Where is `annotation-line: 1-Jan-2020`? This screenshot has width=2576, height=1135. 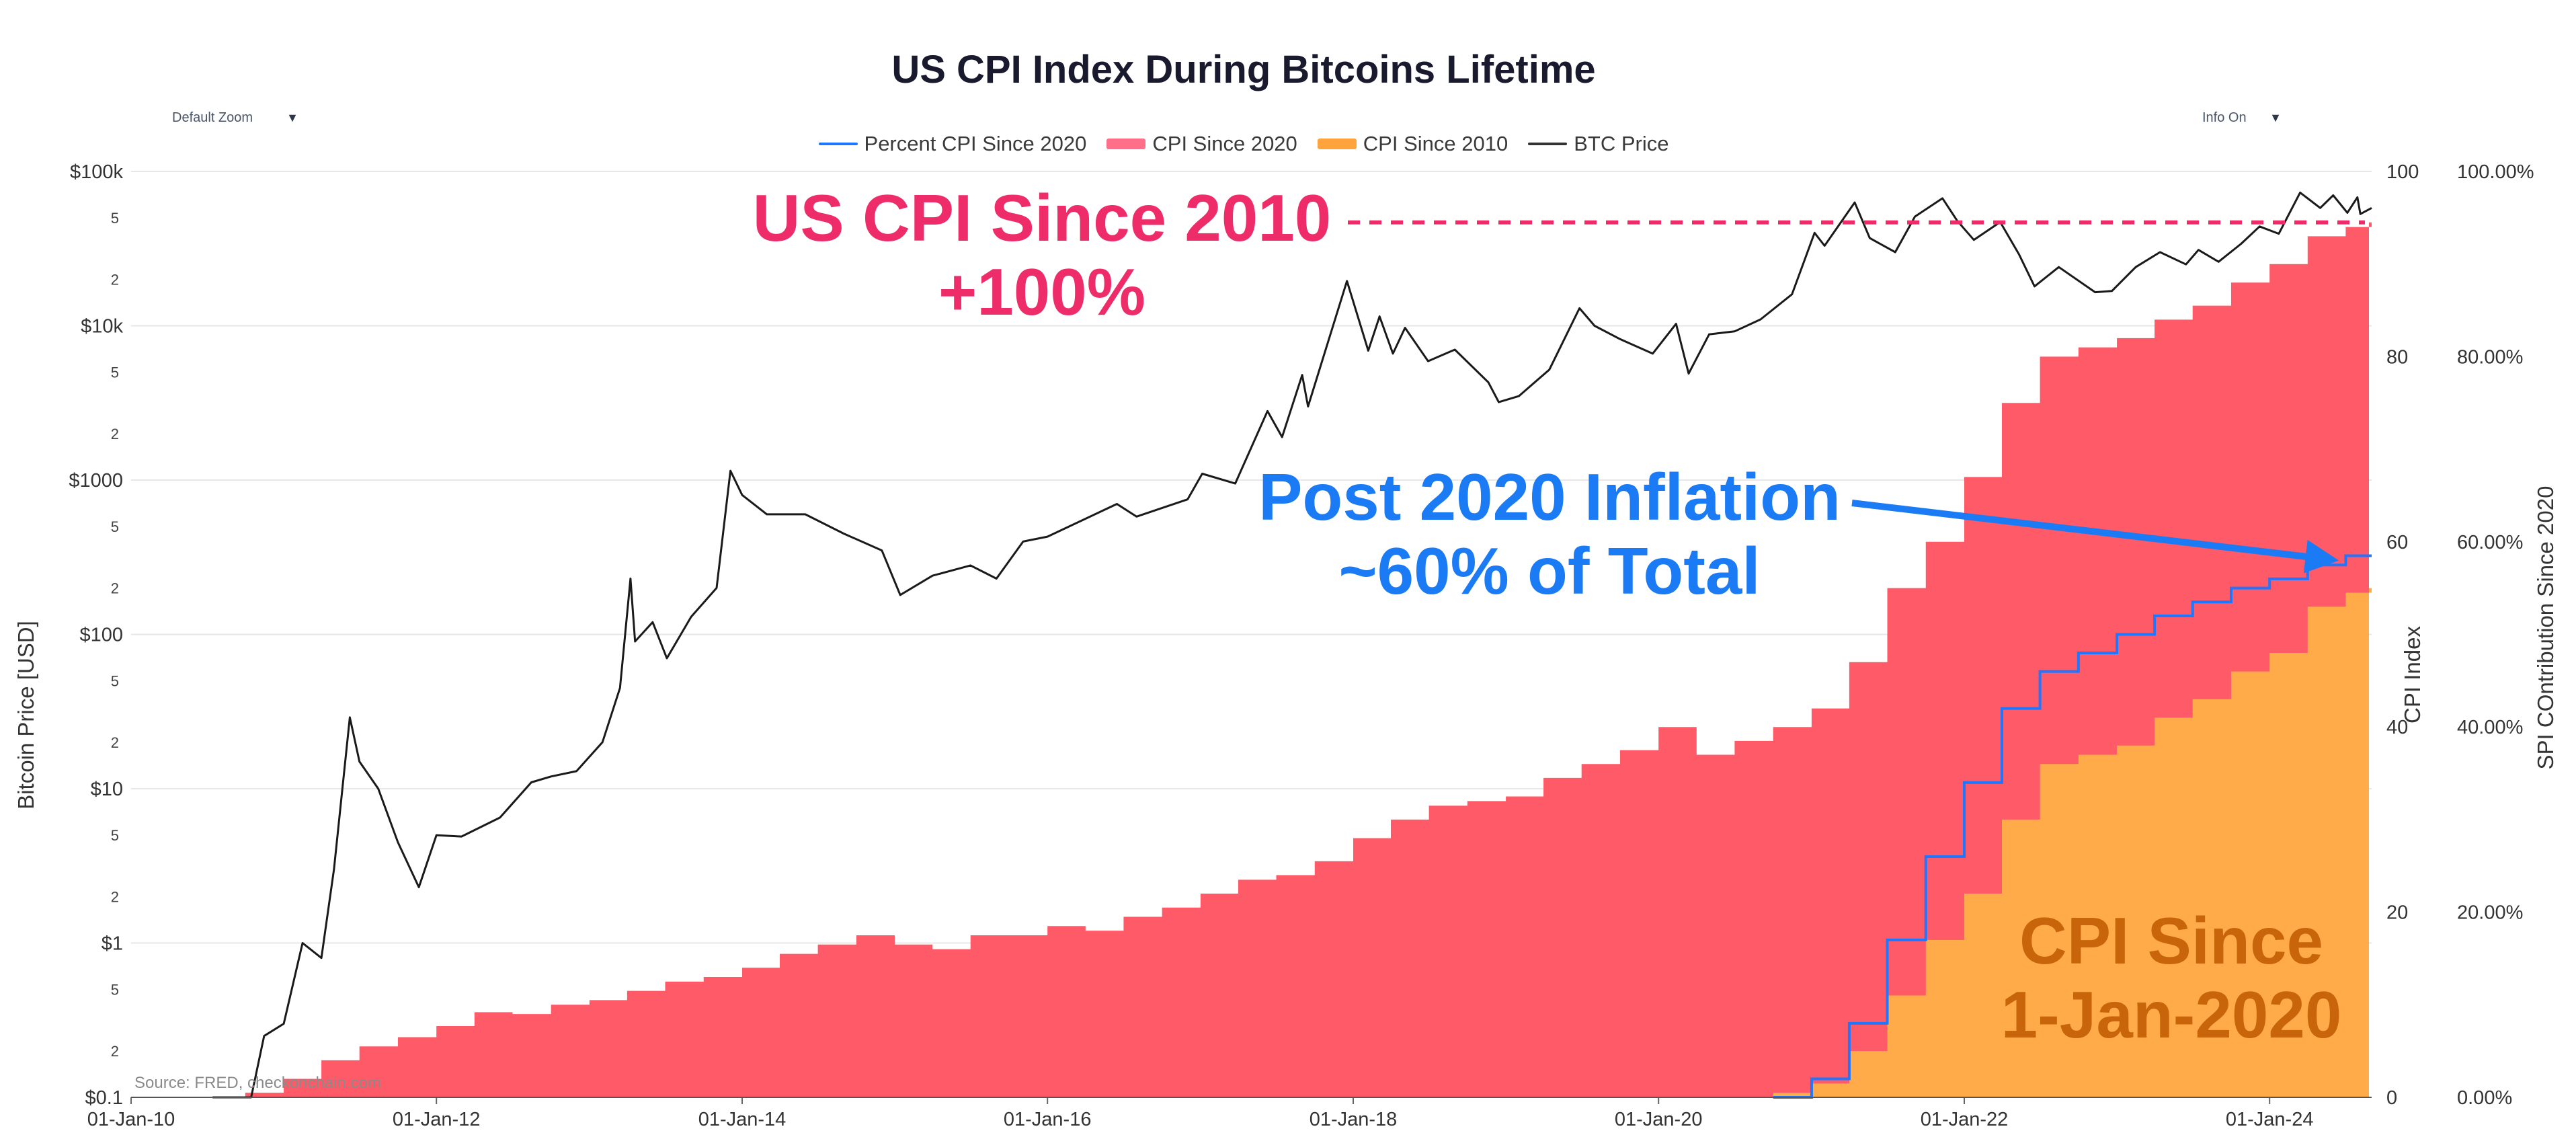
annotation-line: 1-Jan-2020 is located at coordinates (2171, 1015).